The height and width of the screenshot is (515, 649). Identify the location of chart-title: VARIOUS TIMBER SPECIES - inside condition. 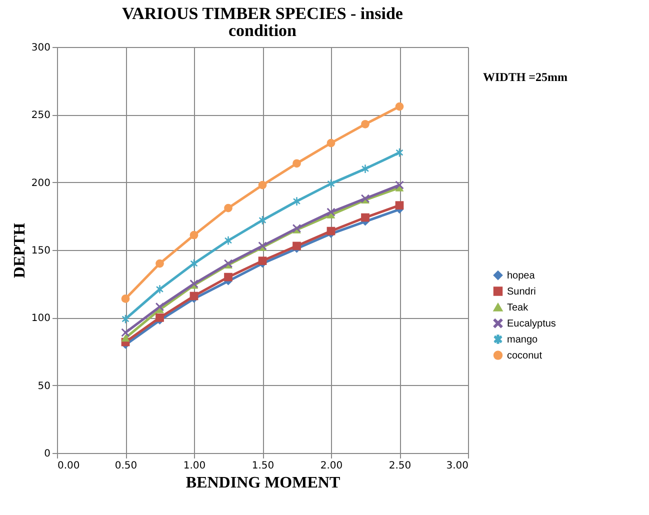
(263, 22).